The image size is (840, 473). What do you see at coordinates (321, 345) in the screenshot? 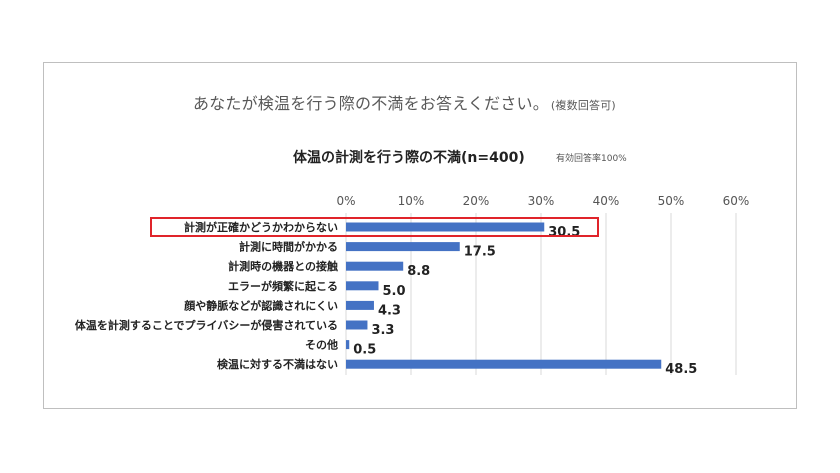
I see `category-label: その他` at bounding box center [321, 345].